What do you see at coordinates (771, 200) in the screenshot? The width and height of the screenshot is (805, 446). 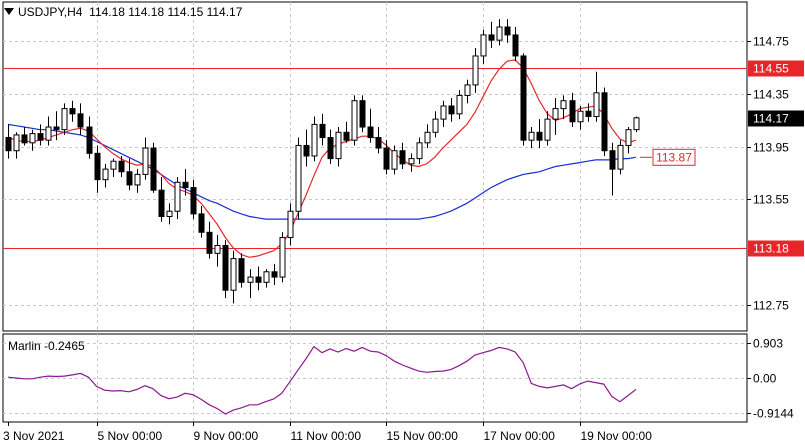 I see `y-tick-label: 113.55` at bounding box center [771, 200].